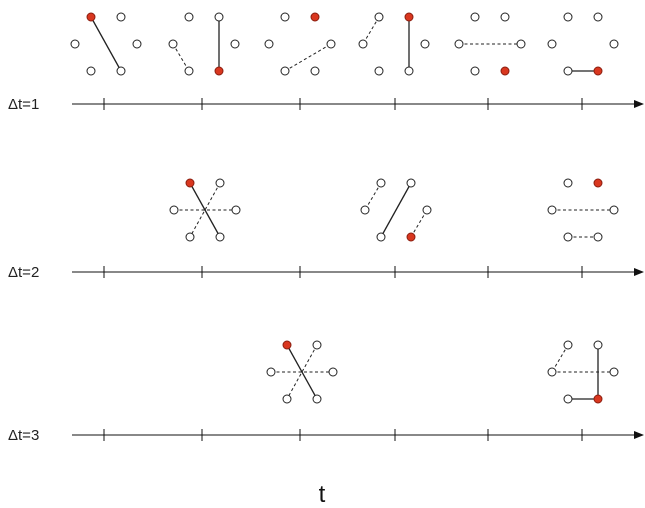 Image resolution: width=645 pixels, height=508 pixels. What do you see at coordinates (322, 494) in the screenshot?
I see `time-axis-label: t` at bounding box center [322, 494].